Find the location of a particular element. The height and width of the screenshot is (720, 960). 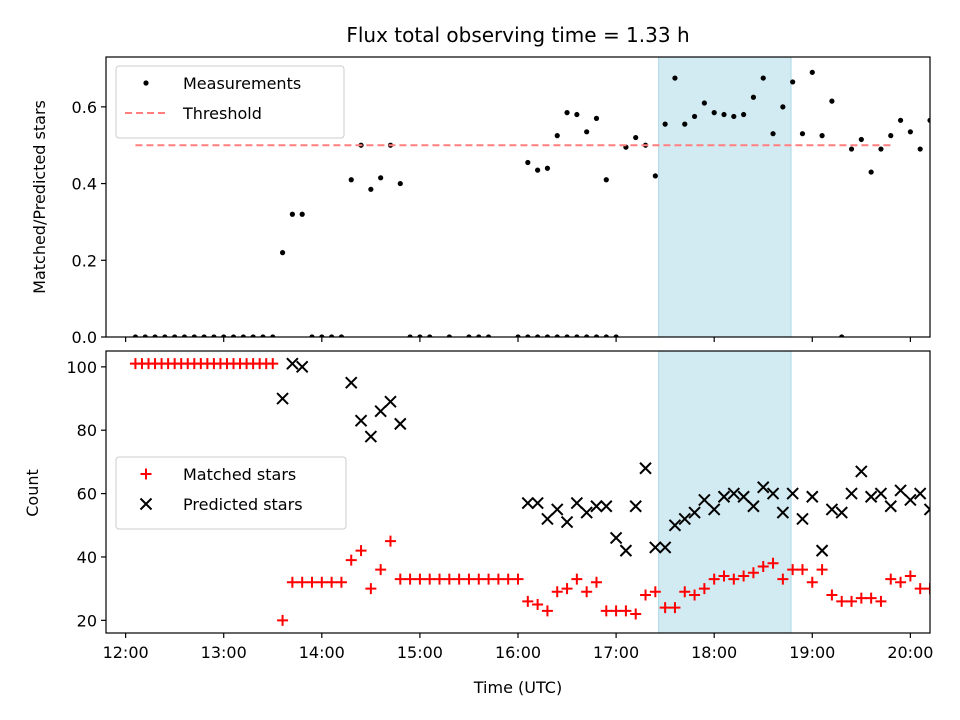

x-tick-label: 18:00 is located at coordinates (714, 652).